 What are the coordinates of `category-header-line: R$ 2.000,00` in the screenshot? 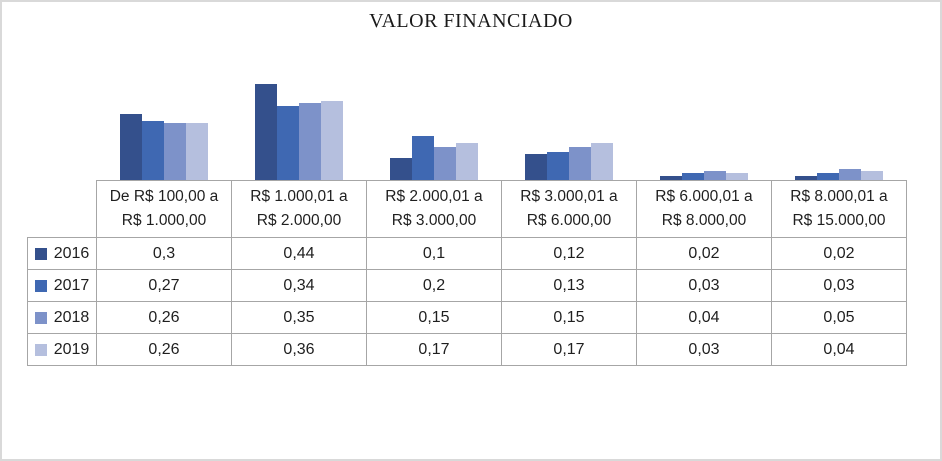 It's located at (299, 220).